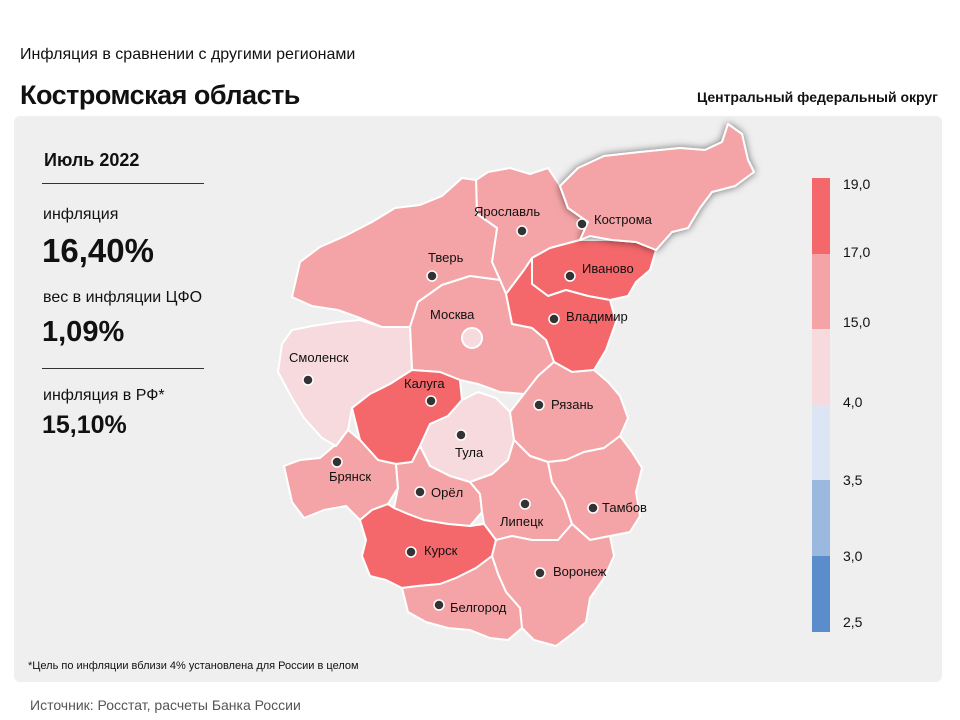 The width and height of the screenshot is (960, 720). What do you see at coordinates (98, 250) in the screenshot?
I see `inflation-value: 16,40%` at bounding box center [98, 250].